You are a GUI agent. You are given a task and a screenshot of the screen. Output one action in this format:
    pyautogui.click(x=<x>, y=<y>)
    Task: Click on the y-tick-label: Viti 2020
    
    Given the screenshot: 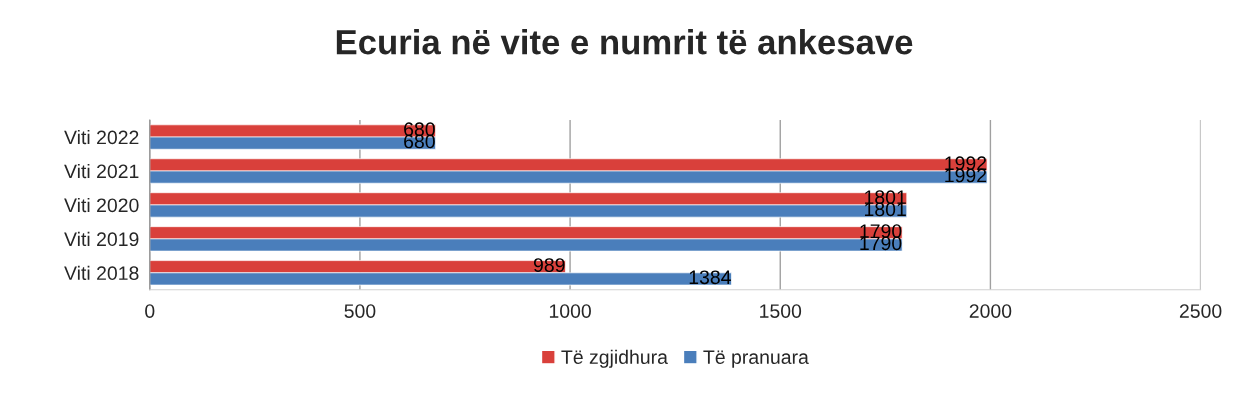 What is the action you would take?
    pyautogui.click(x=101, y=205)
    